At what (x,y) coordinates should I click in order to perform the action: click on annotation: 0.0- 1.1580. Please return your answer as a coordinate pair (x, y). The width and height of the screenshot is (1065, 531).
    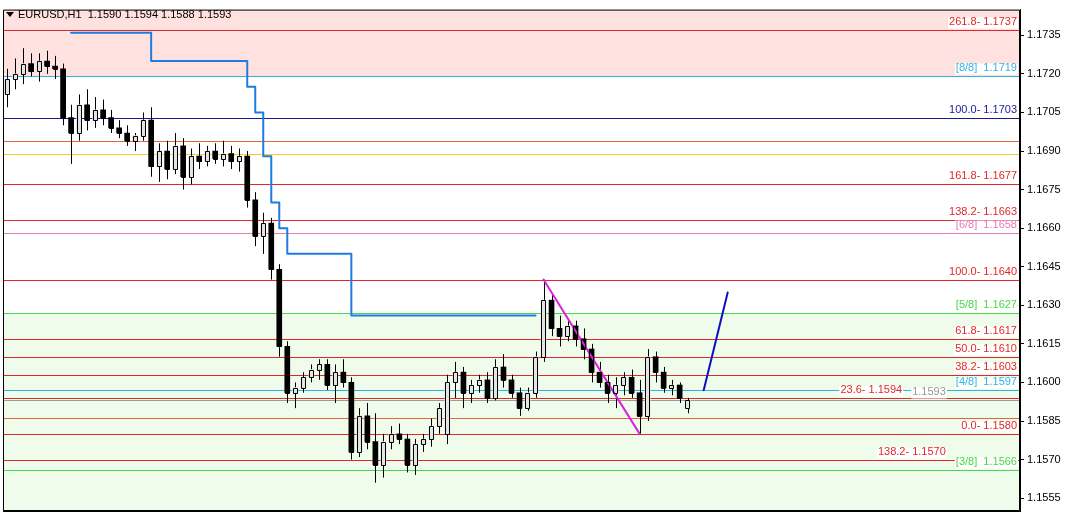
    Looking at the image, I should click on (989, 425).